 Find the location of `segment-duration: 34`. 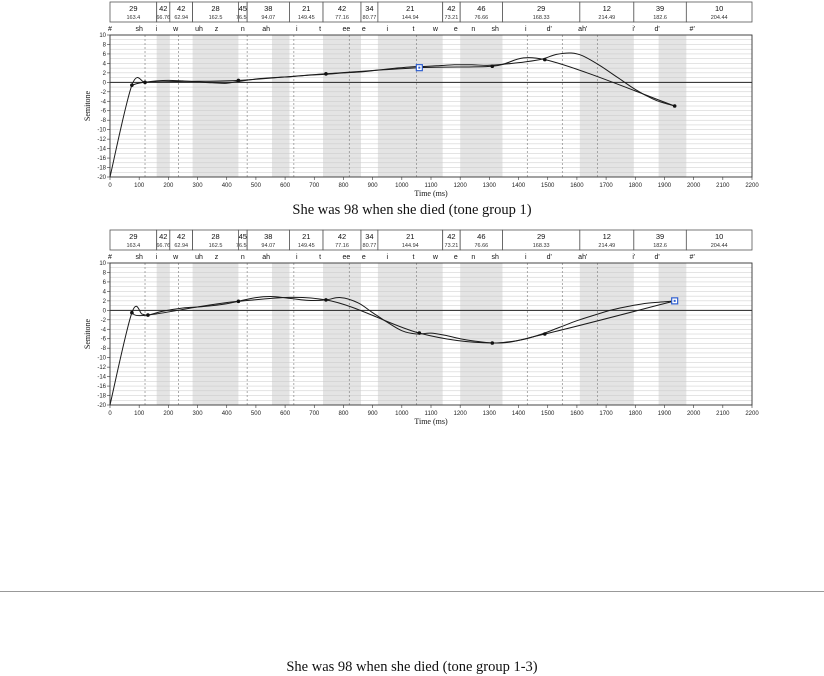

segment-duration: 34 is located at coordinates (369, 8).